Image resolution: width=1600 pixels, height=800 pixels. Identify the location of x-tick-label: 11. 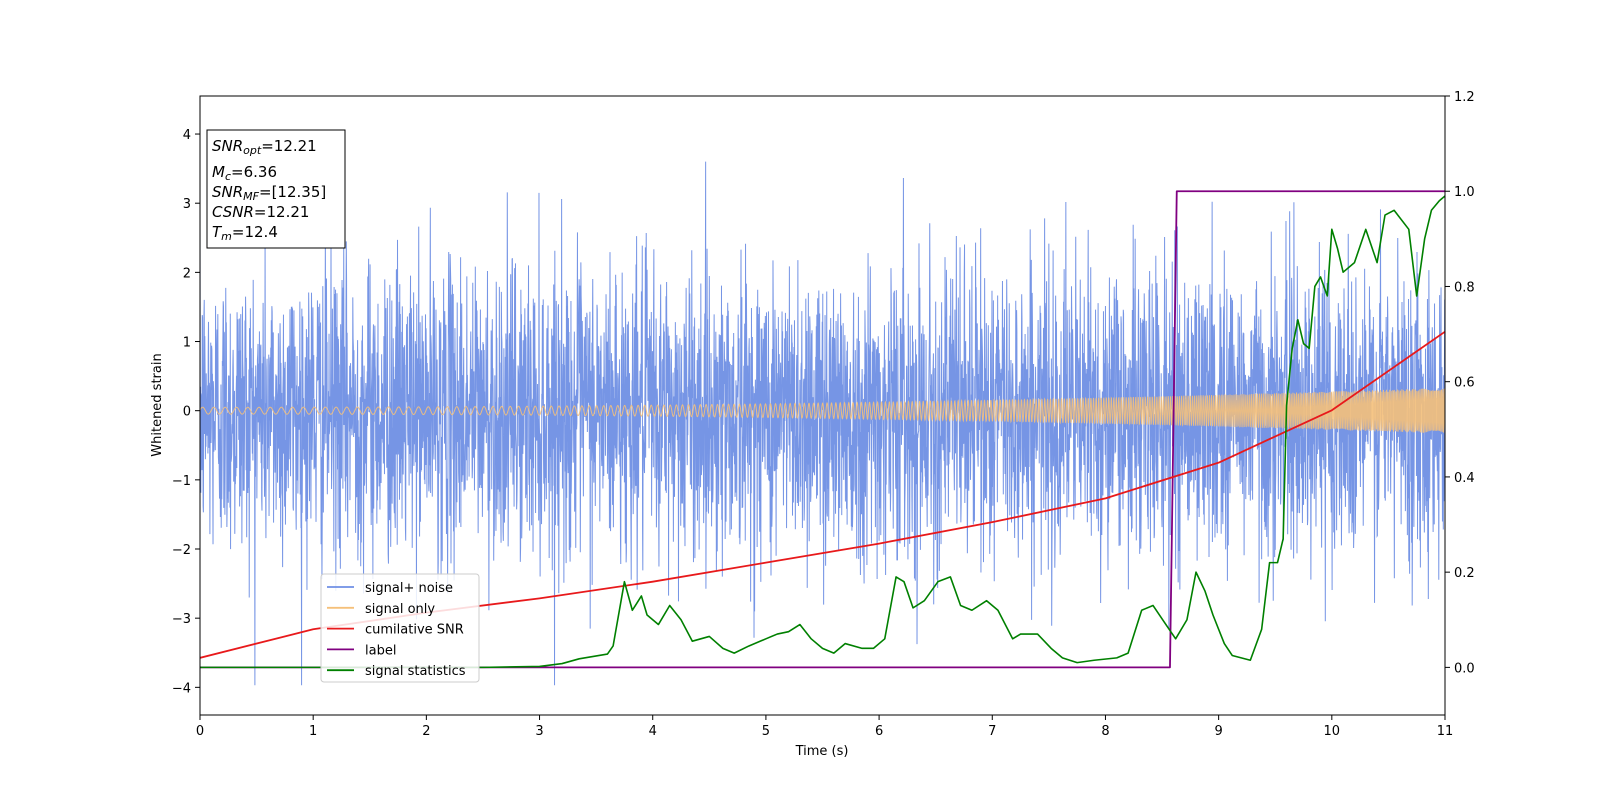
(1445, 731).